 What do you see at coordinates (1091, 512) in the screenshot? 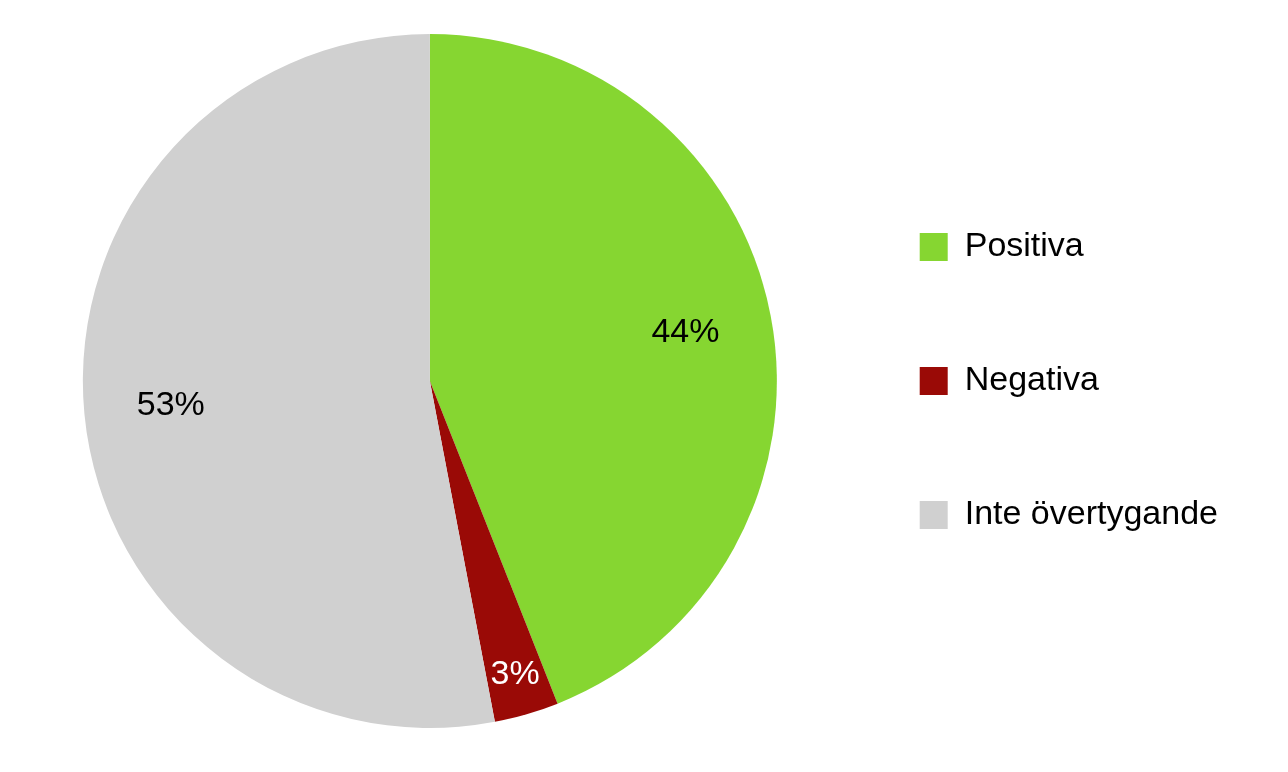
I see `legend-label: Inte övertygande` at bounding box center [1091, 512].